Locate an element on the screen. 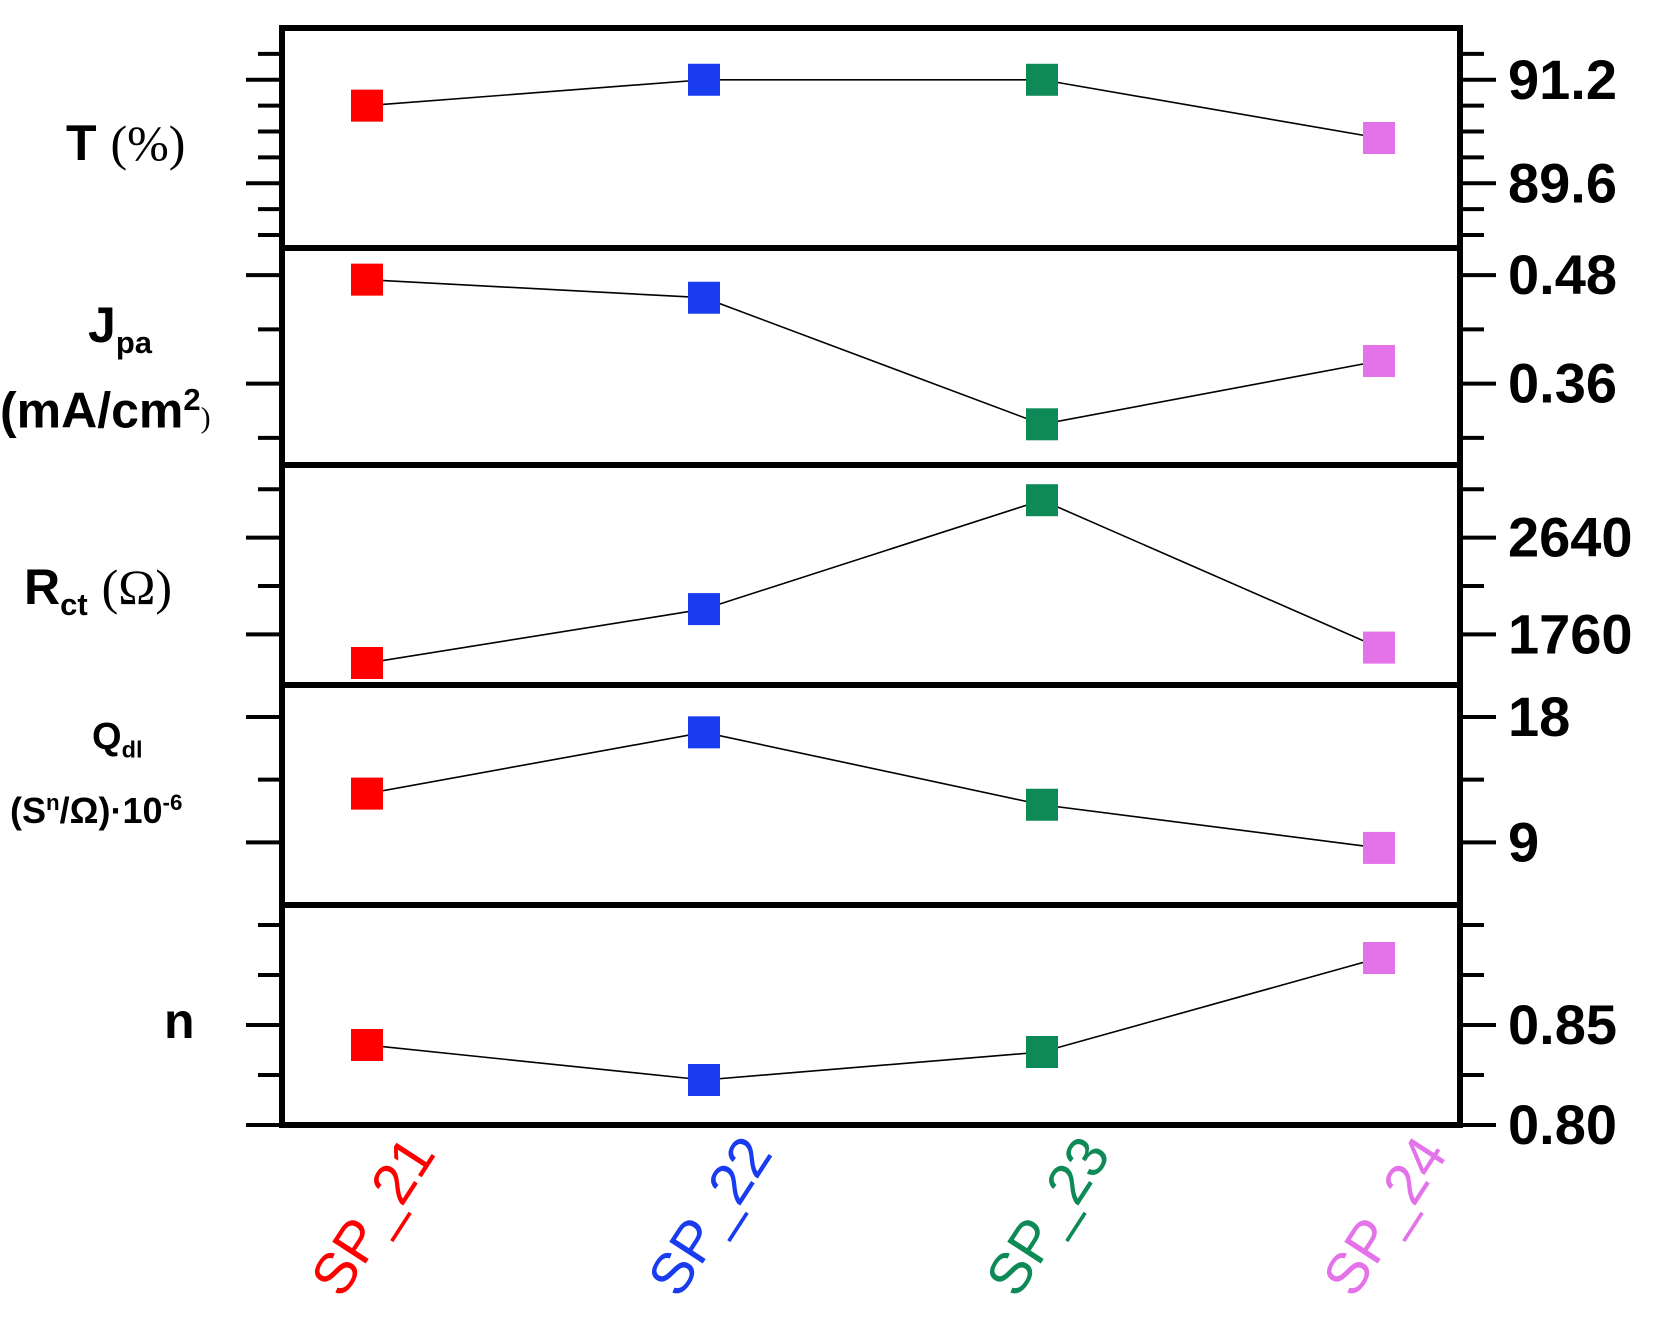 Image resolution: width=1656 pixels, height=1323 pixels. panel-frame-n is located at coordinates (871, 1015).